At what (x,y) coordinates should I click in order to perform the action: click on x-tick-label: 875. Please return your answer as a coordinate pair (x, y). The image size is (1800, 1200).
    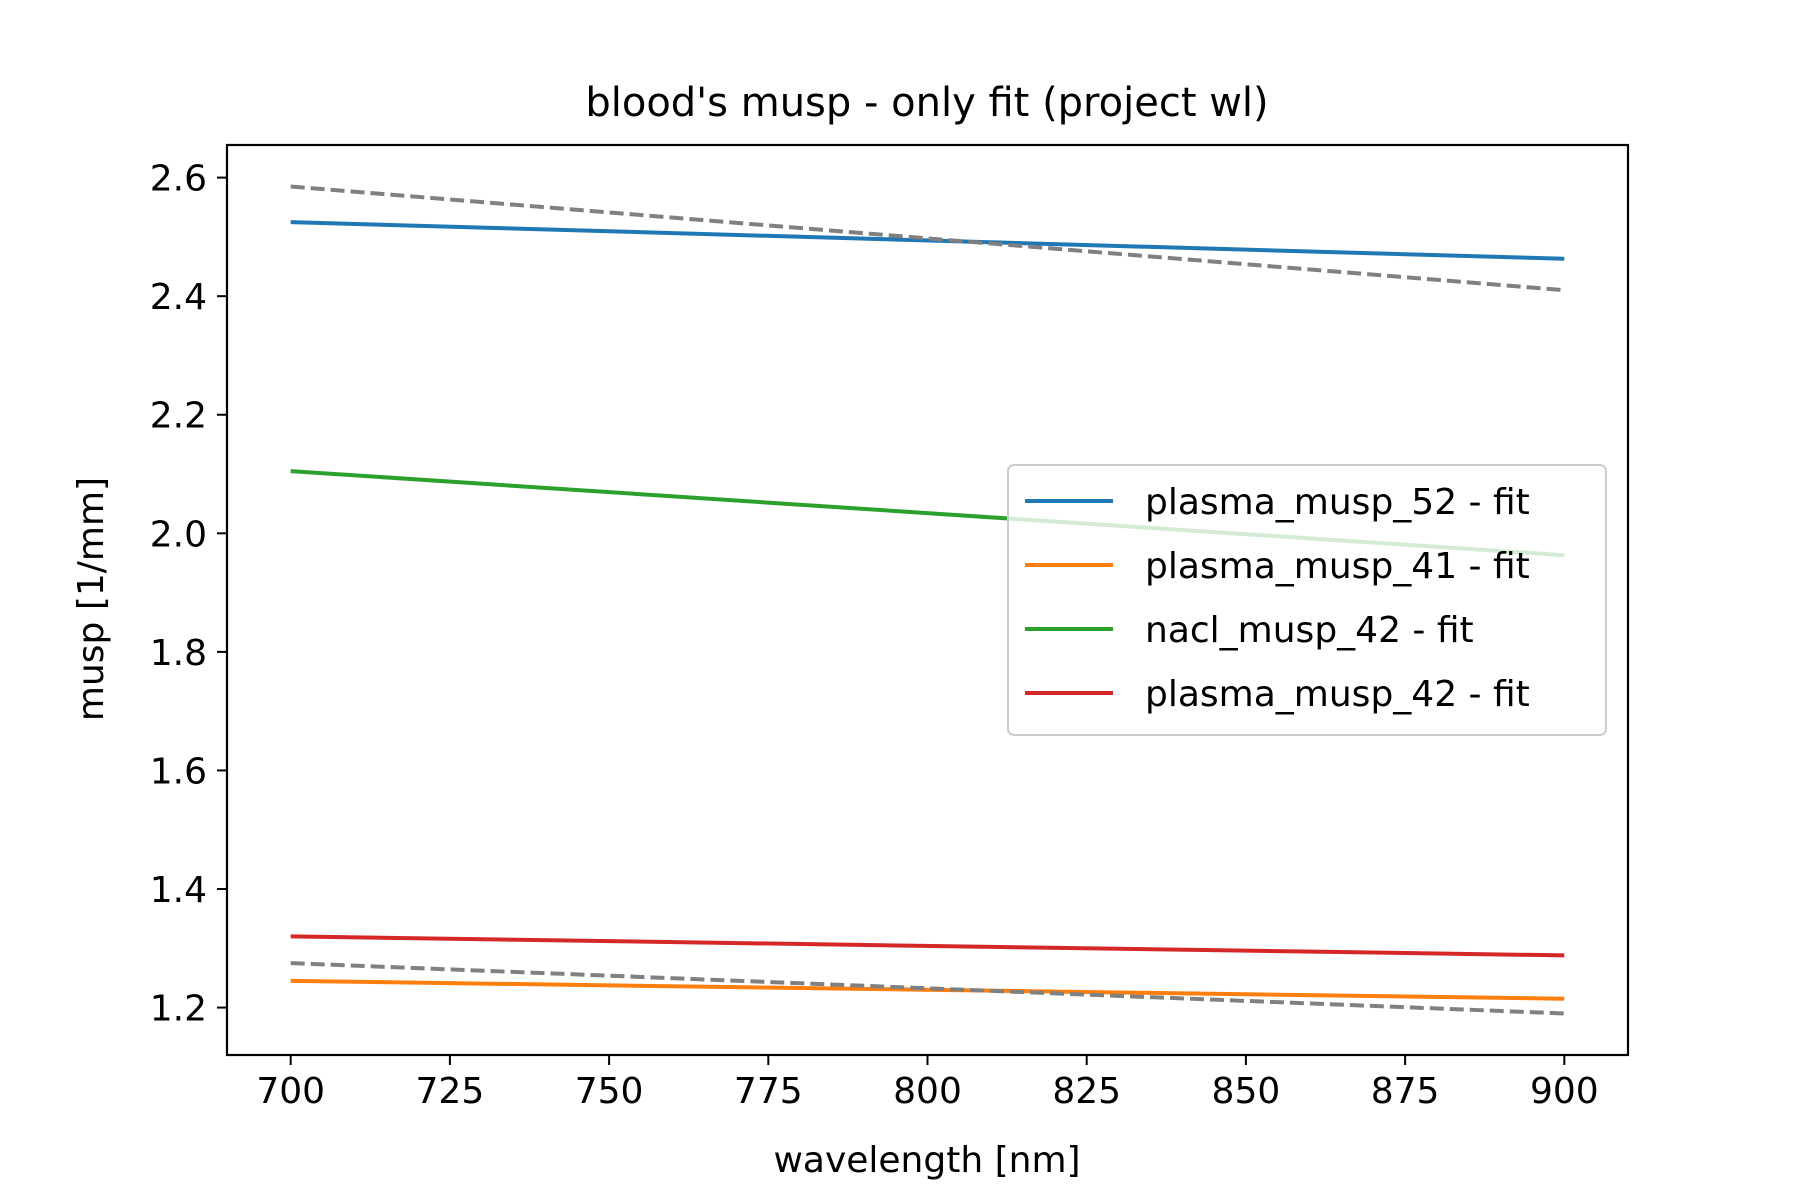
    Looking at the image, I should click on (1405, 1091).